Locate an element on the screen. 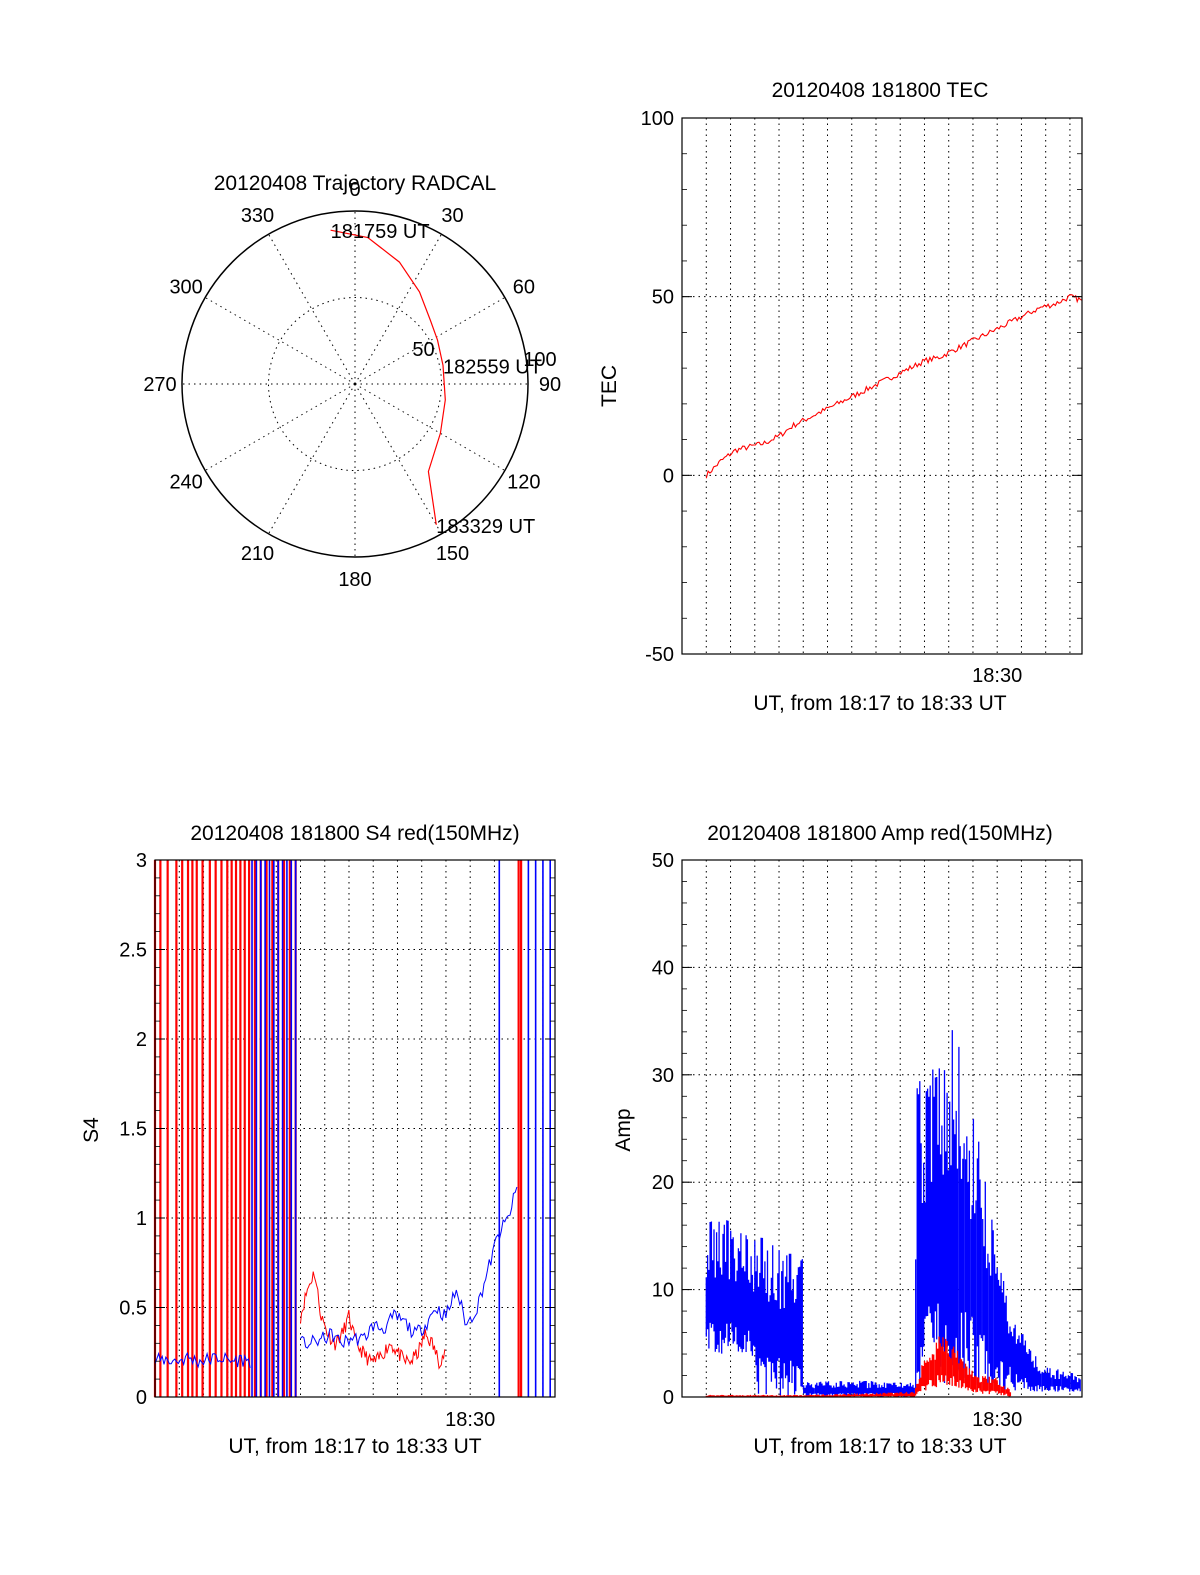 The width and height of the screenshot is (1200, 1575). trajectory-time-label: 181759 UT is located at coordinates (380, 232).